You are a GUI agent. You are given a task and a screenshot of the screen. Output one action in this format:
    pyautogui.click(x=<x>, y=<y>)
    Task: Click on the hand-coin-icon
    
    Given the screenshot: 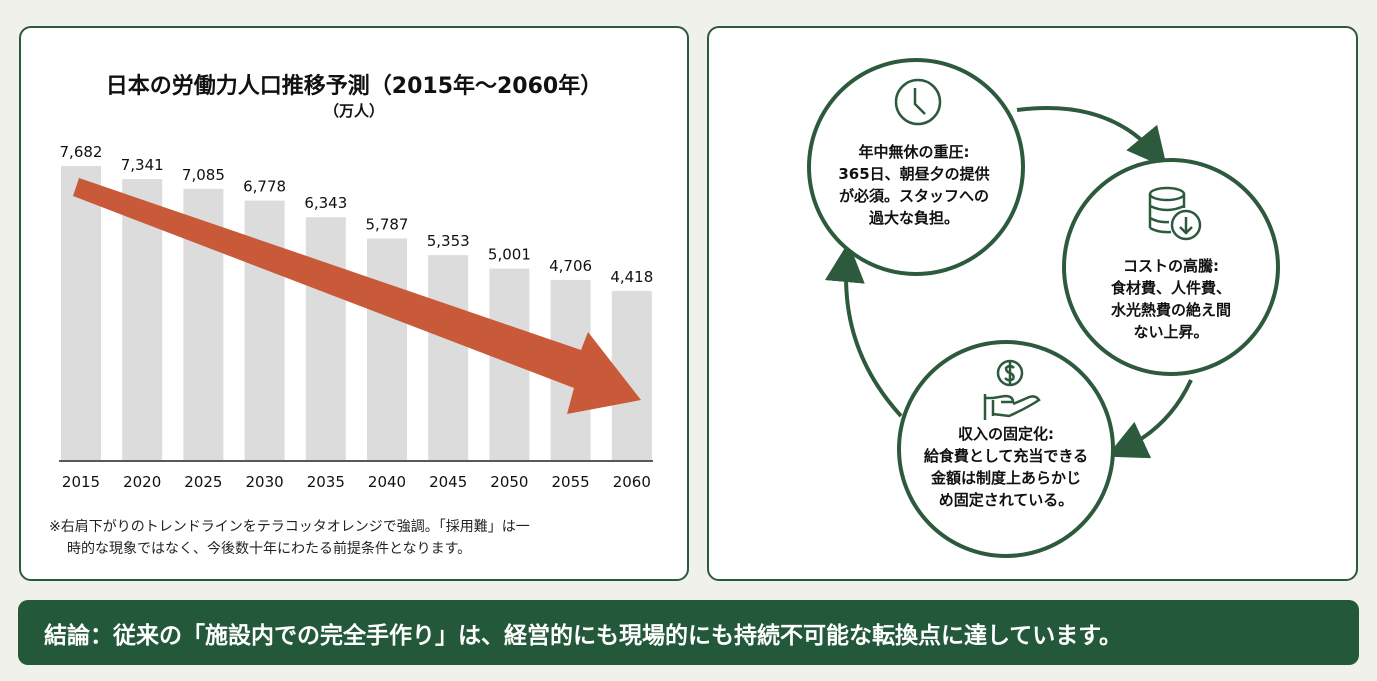 What is the action you would take?
    pyautogui.click(x=1012, y=389)
    